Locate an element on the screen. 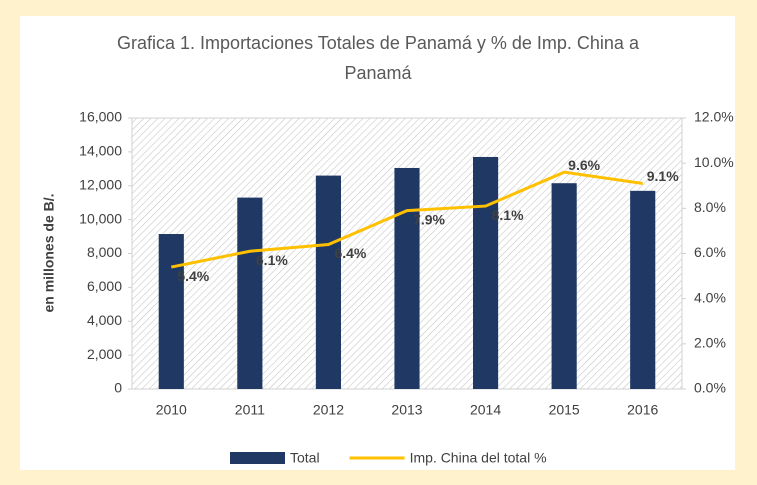 The height and width of the screenshot is (485, 757). y-tick-label: 2,000 is located at coordinates (104, 354).